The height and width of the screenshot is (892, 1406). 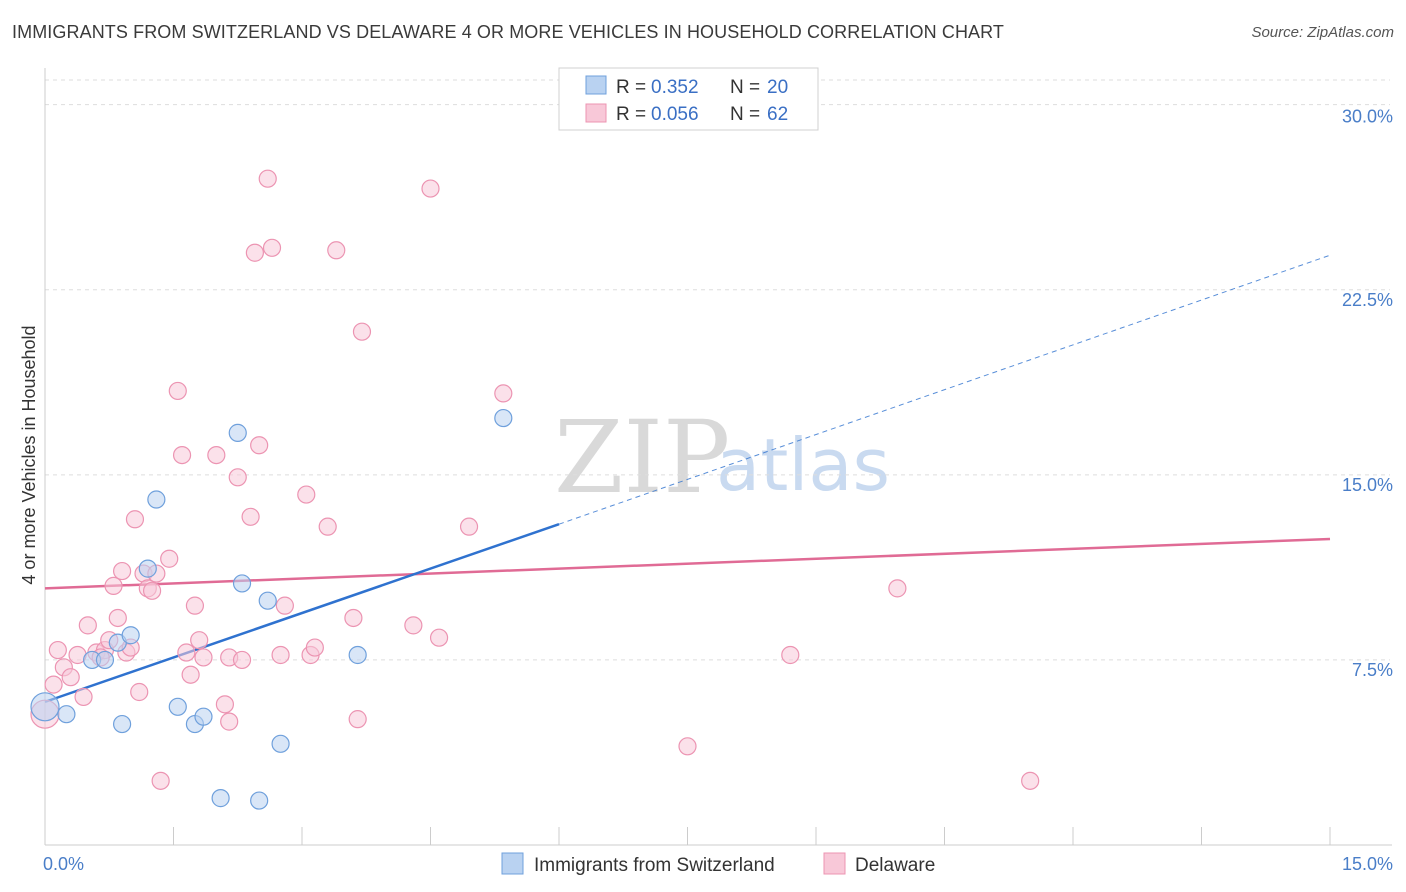 What do you see at coordinates (512, 863) in the screenshot?
I see `bottom-legend-swatch-switzerland` at bounding box center [512, 863].